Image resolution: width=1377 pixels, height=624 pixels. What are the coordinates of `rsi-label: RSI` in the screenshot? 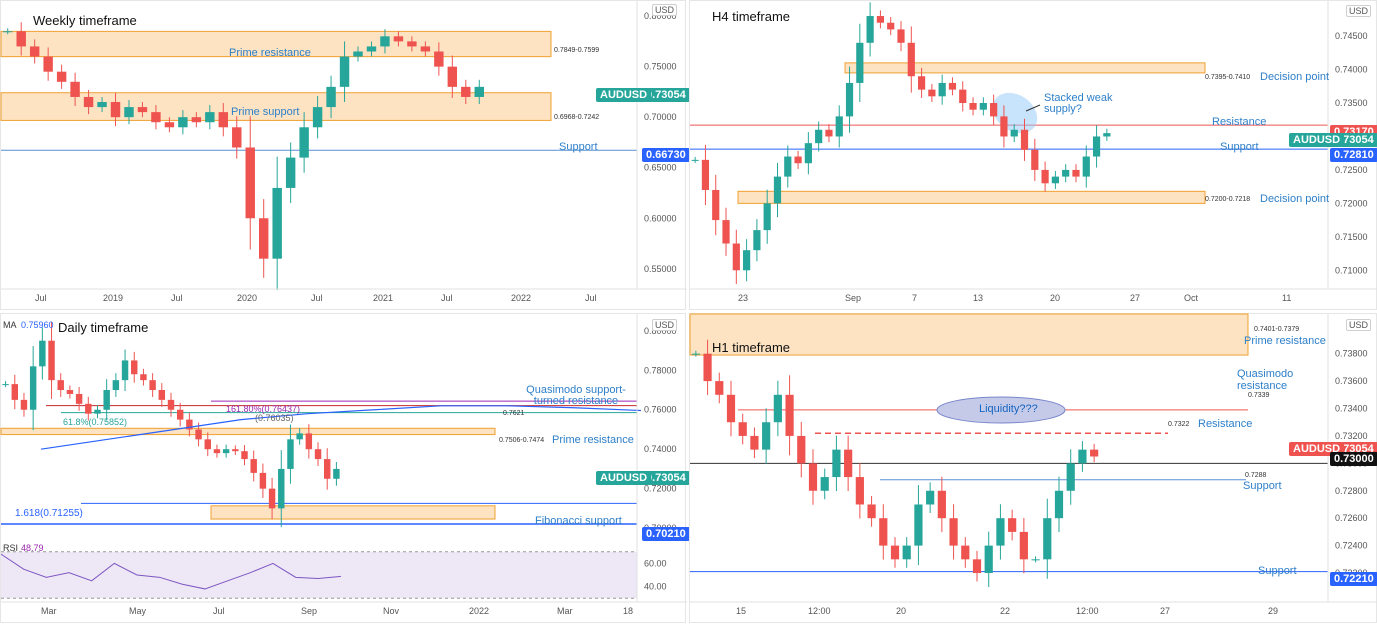 It's located at (11, 548).